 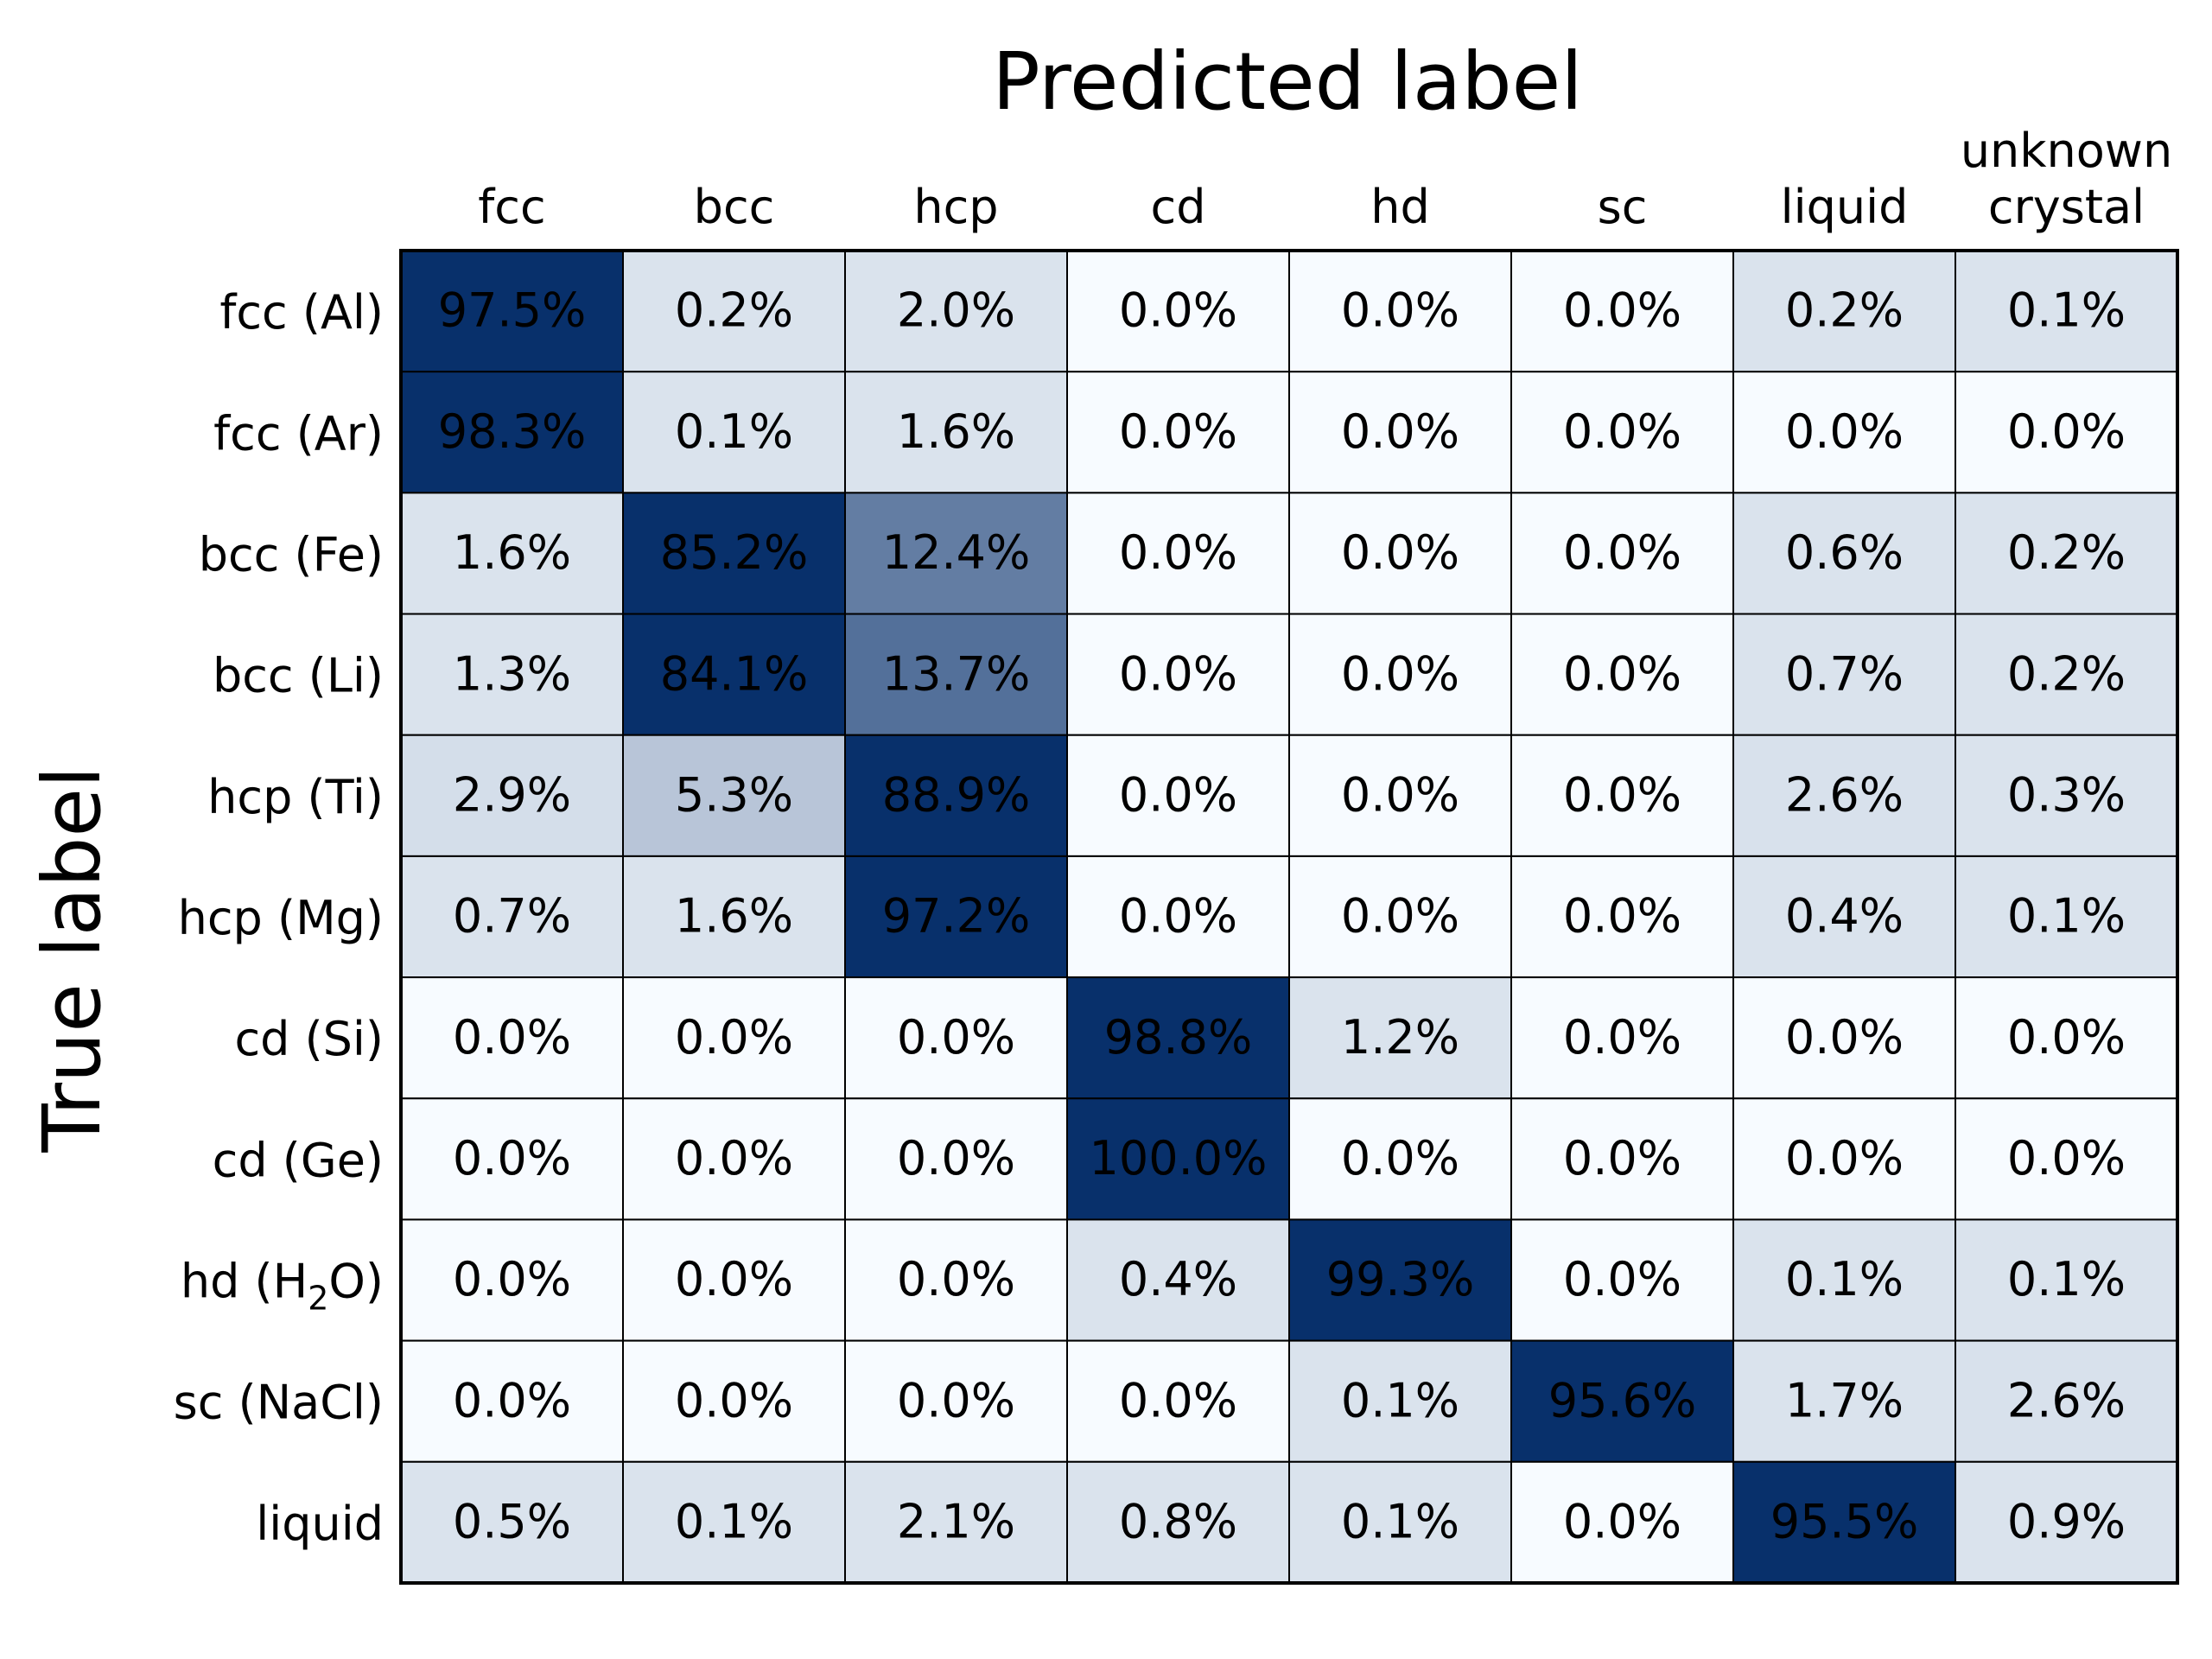 What do you see at coordinates (1287, 81) in the screenshot?
I see `chart-title: Predicted label` at bounding box center [1287, 81].